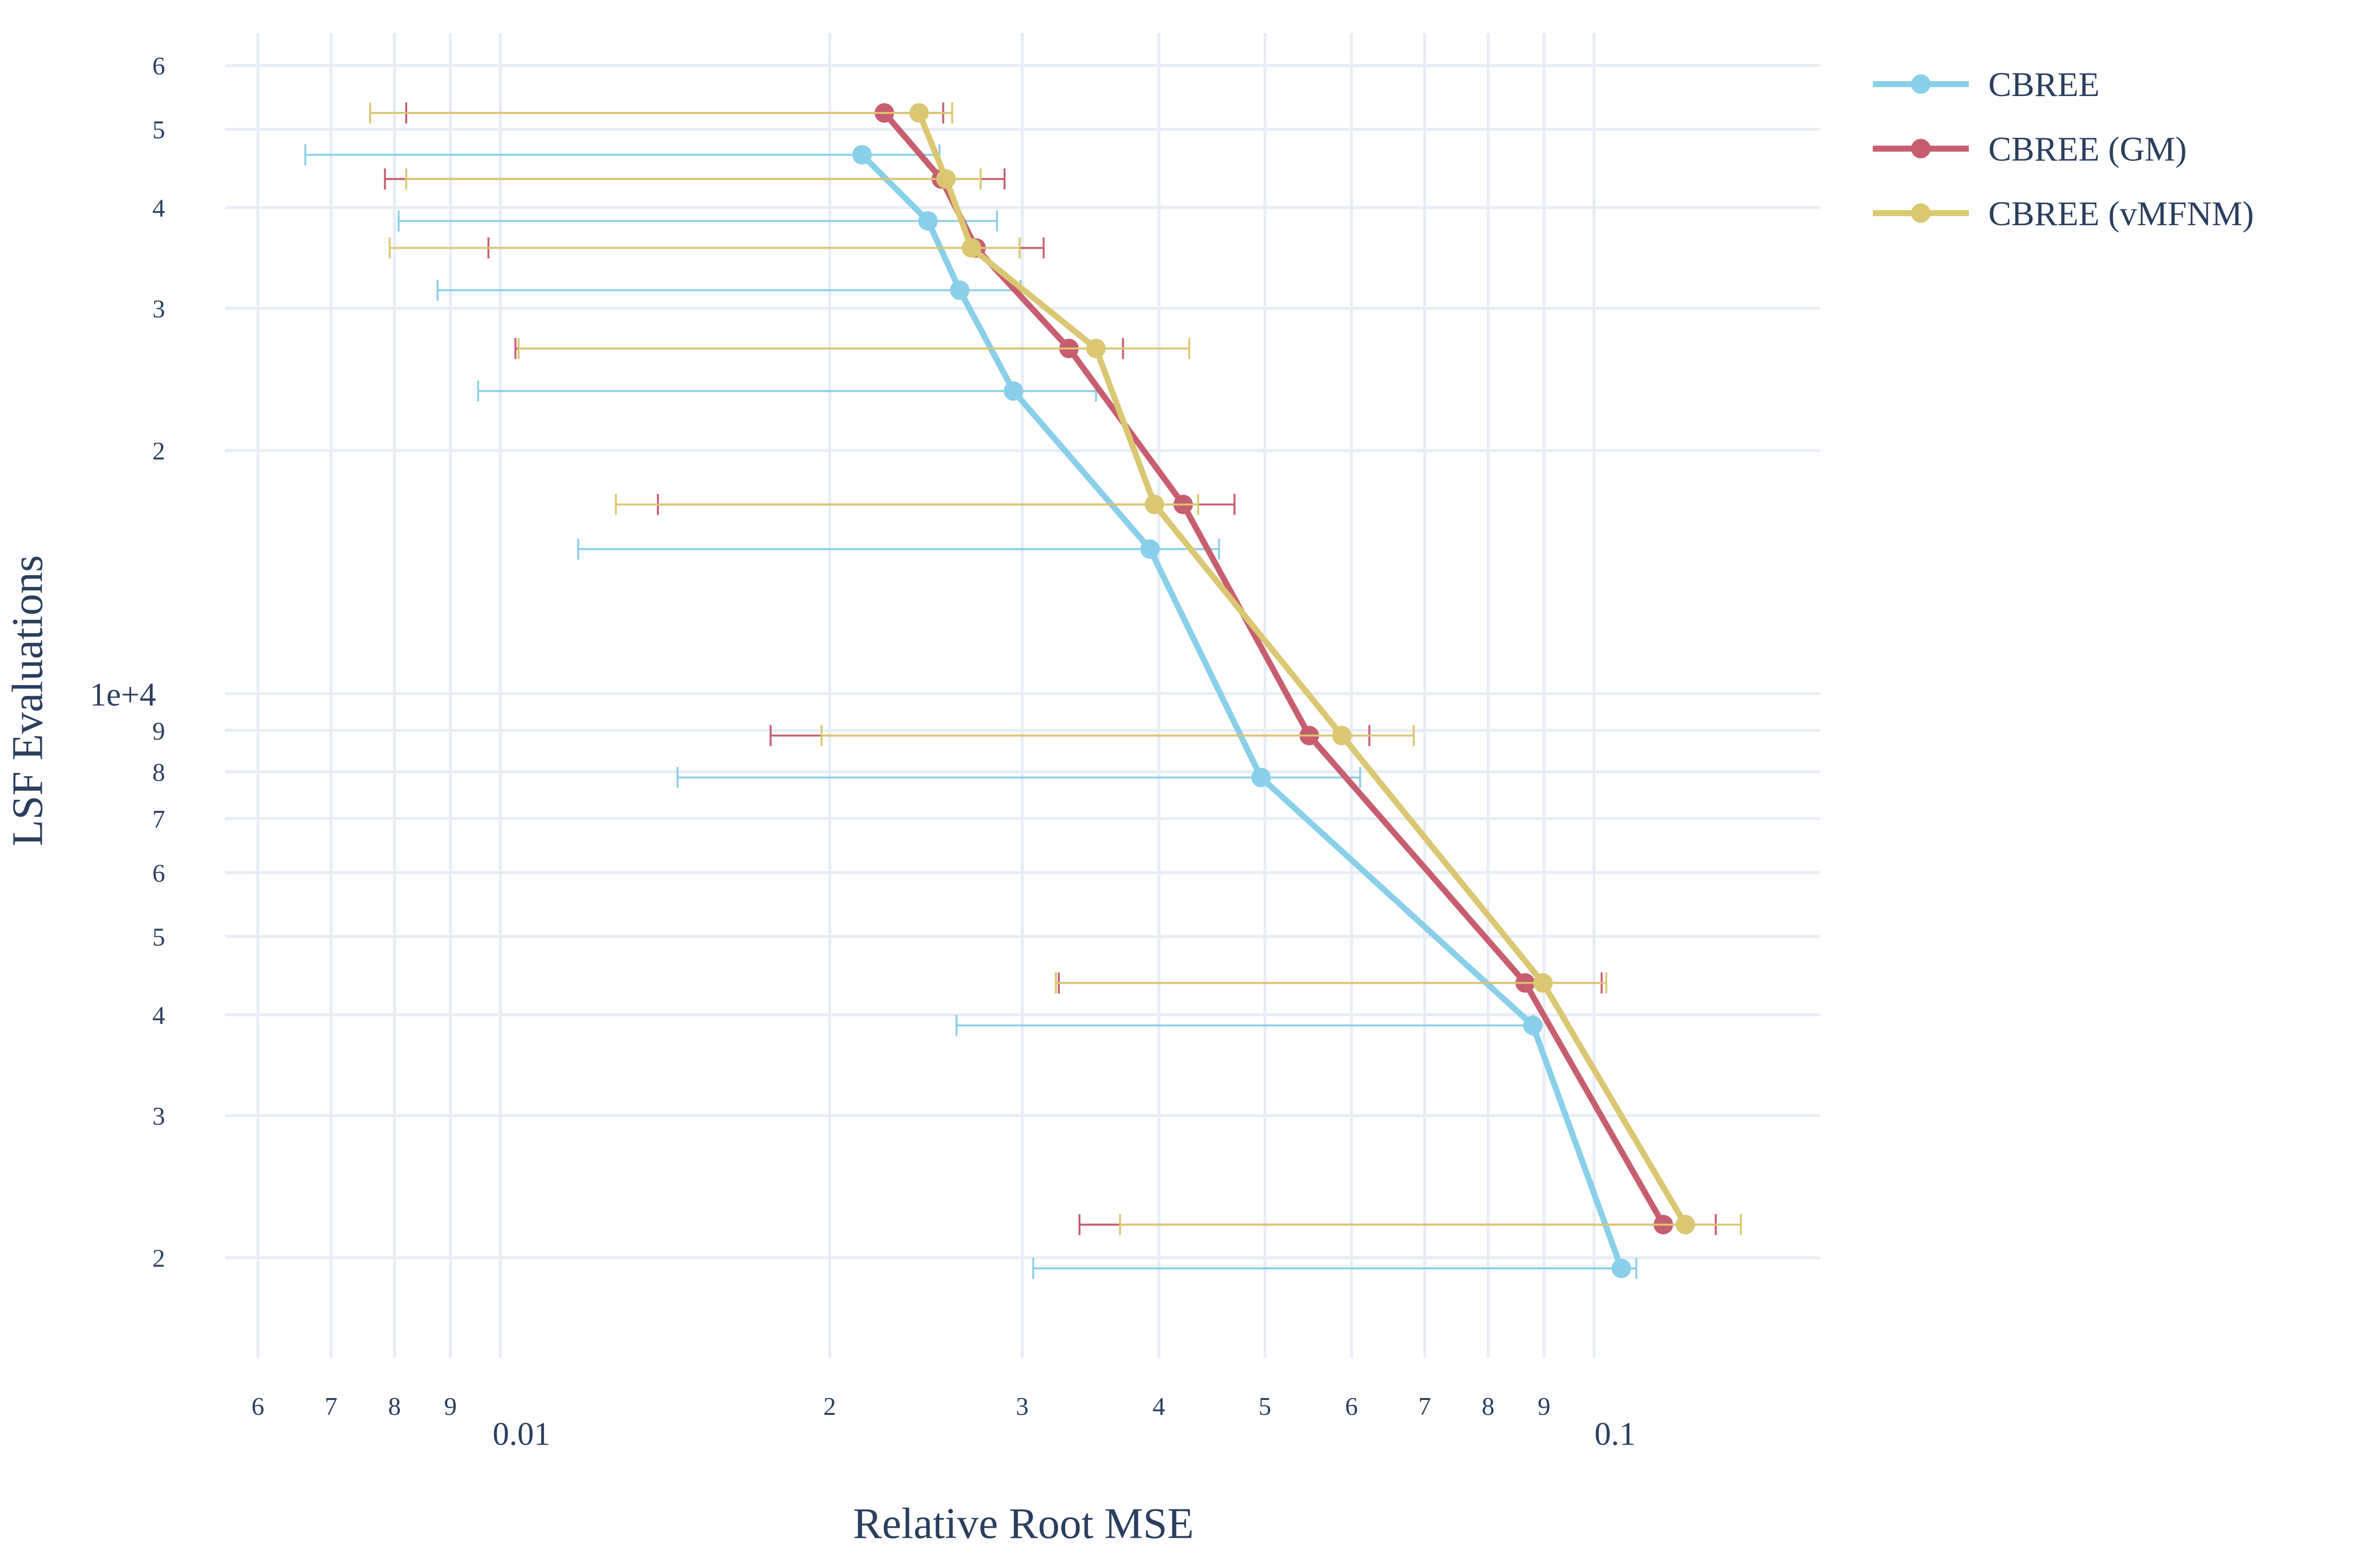 This screenshot has width=2353, height=1568. What do you see at coordinates (2044, 84) in the screenshot?
I see `legend-label: CBREE` at bounding box center [2044, 84].